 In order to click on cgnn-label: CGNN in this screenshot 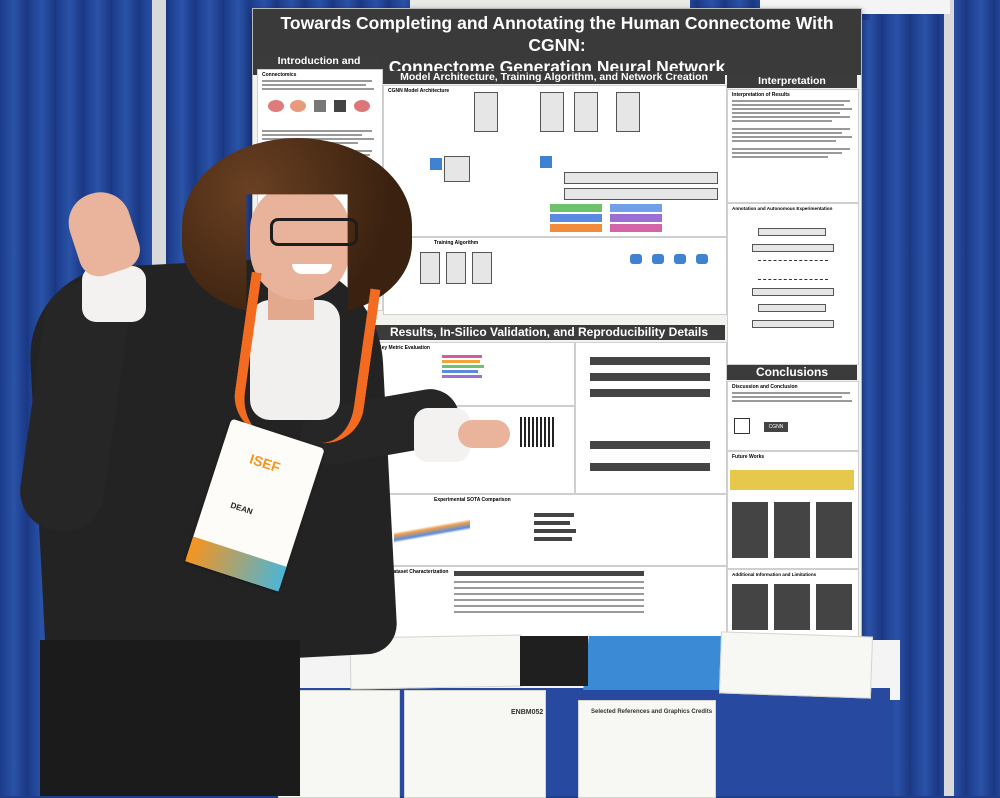, I will do `click(776, 427)`.